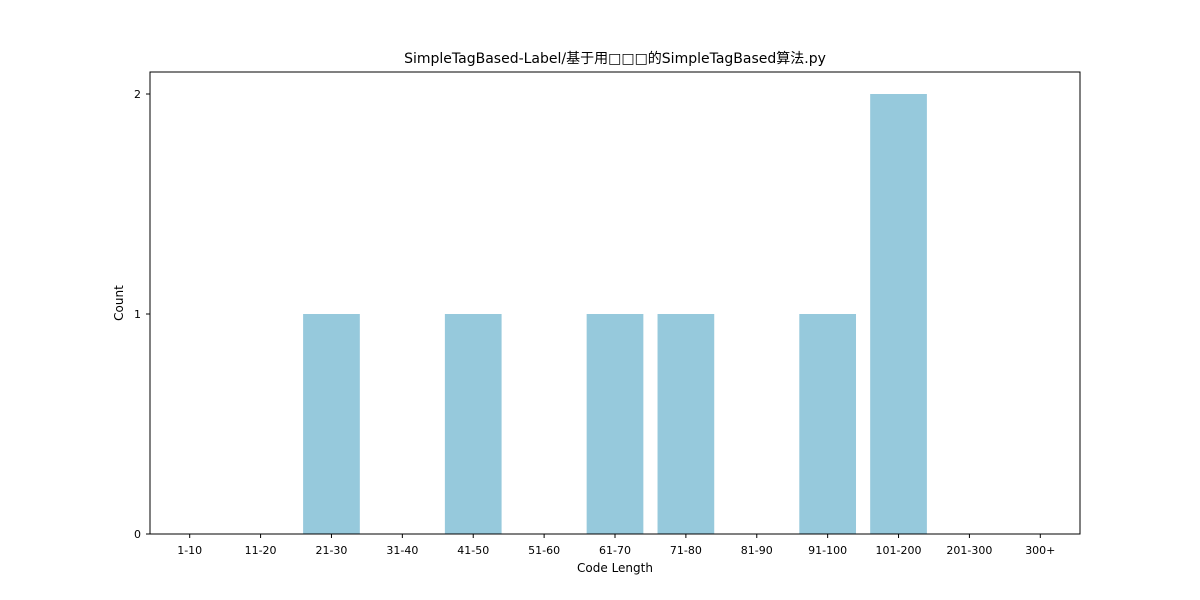 This screenshot has height=600, width=1200. Describe the element at coordinates (142, 314) in the screenshot. I see `y-axis: 0 1 2` at that location.